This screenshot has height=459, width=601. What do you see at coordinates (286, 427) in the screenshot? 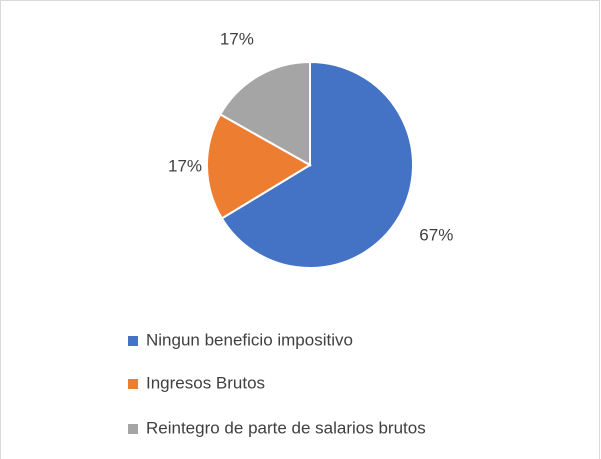
I see `legend-label: Reintegro de parte de salarios brutos` at bounding box center [286, 427].